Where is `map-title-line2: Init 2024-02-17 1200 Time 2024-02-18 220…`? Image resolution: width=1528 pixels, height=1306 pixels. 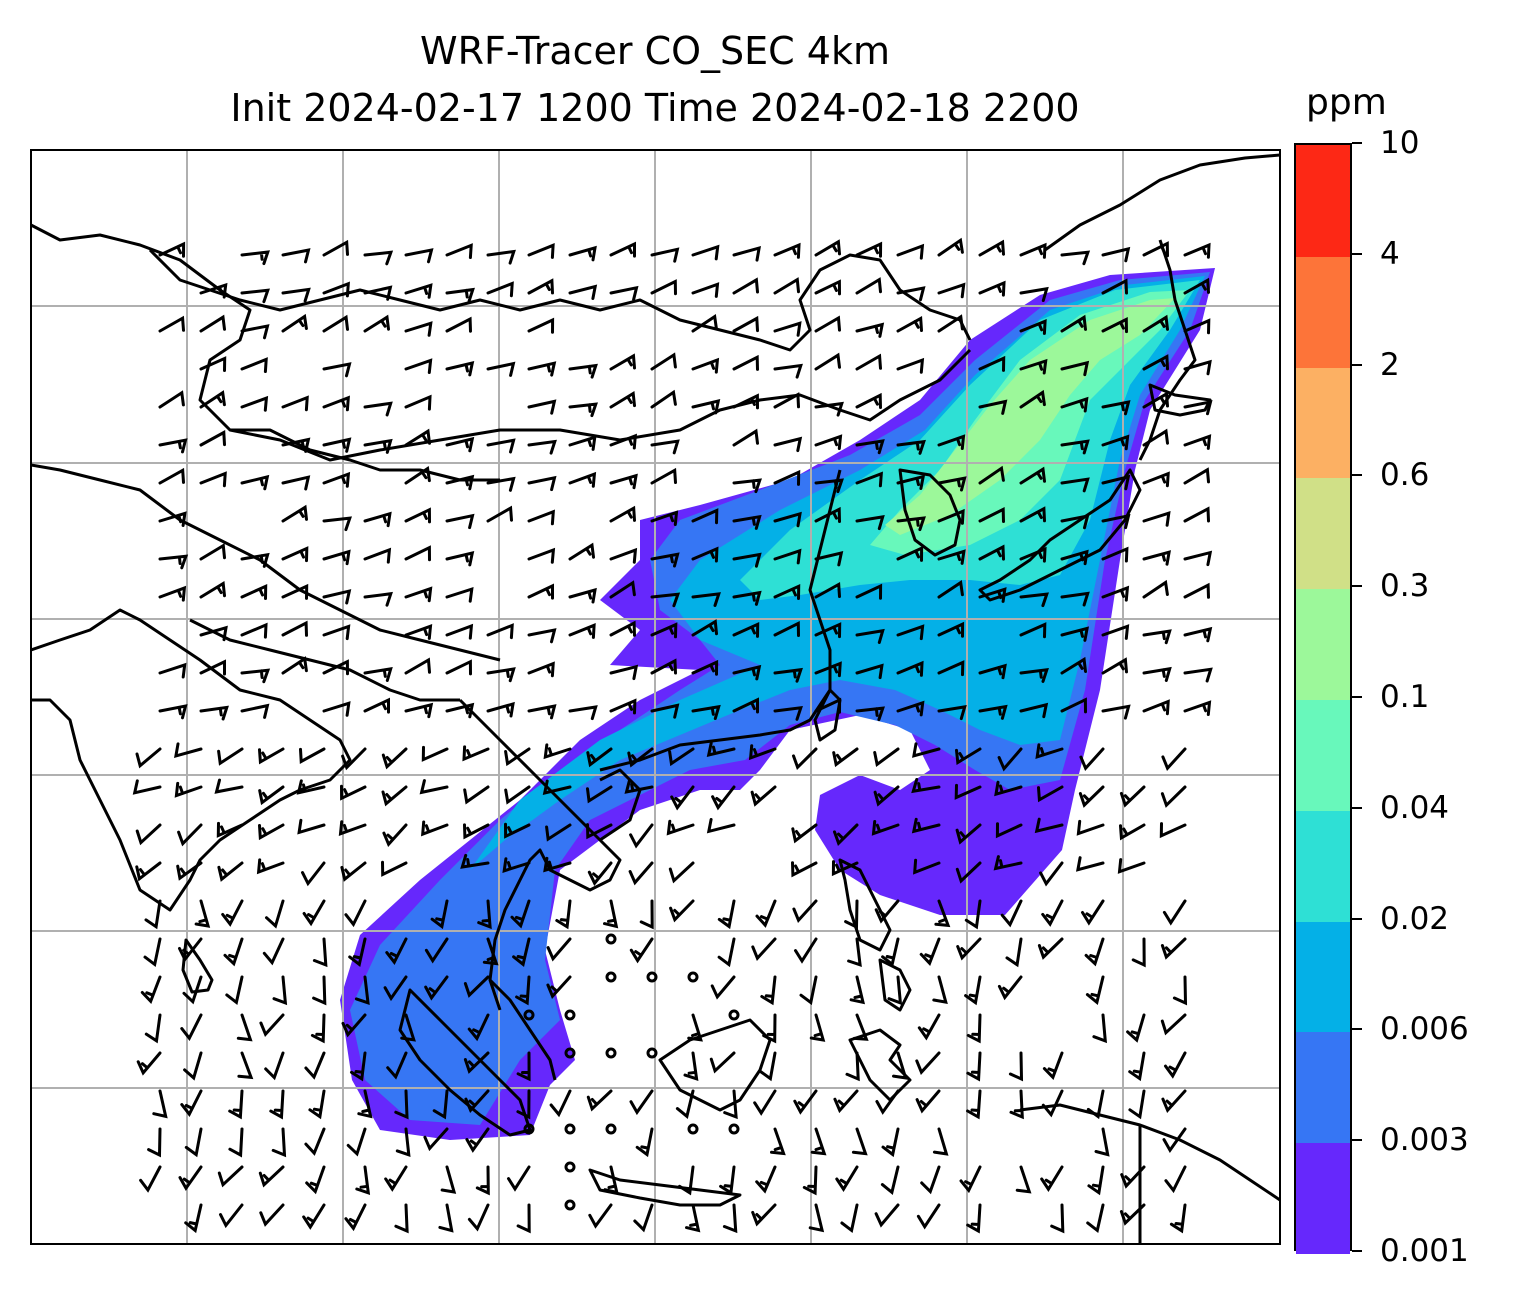 map-title-line2: Init 2024-02-17 1200 Time 2024-02-18 220… is located at coordinates (655, 108).